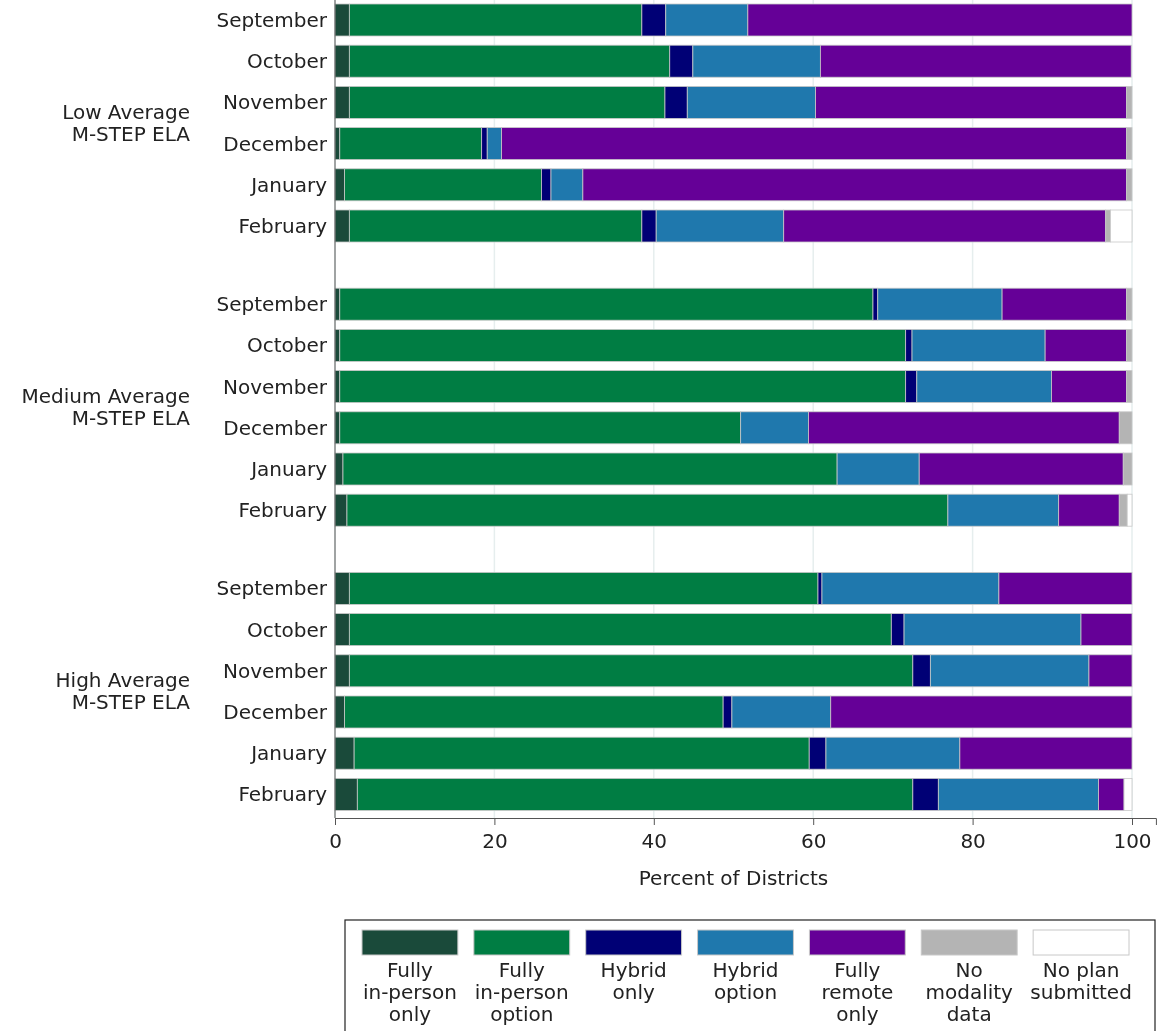 The width and height of the screenshot is (1159, 1031). I want to click on legend-label: Hybrid option, so click(745, 981).